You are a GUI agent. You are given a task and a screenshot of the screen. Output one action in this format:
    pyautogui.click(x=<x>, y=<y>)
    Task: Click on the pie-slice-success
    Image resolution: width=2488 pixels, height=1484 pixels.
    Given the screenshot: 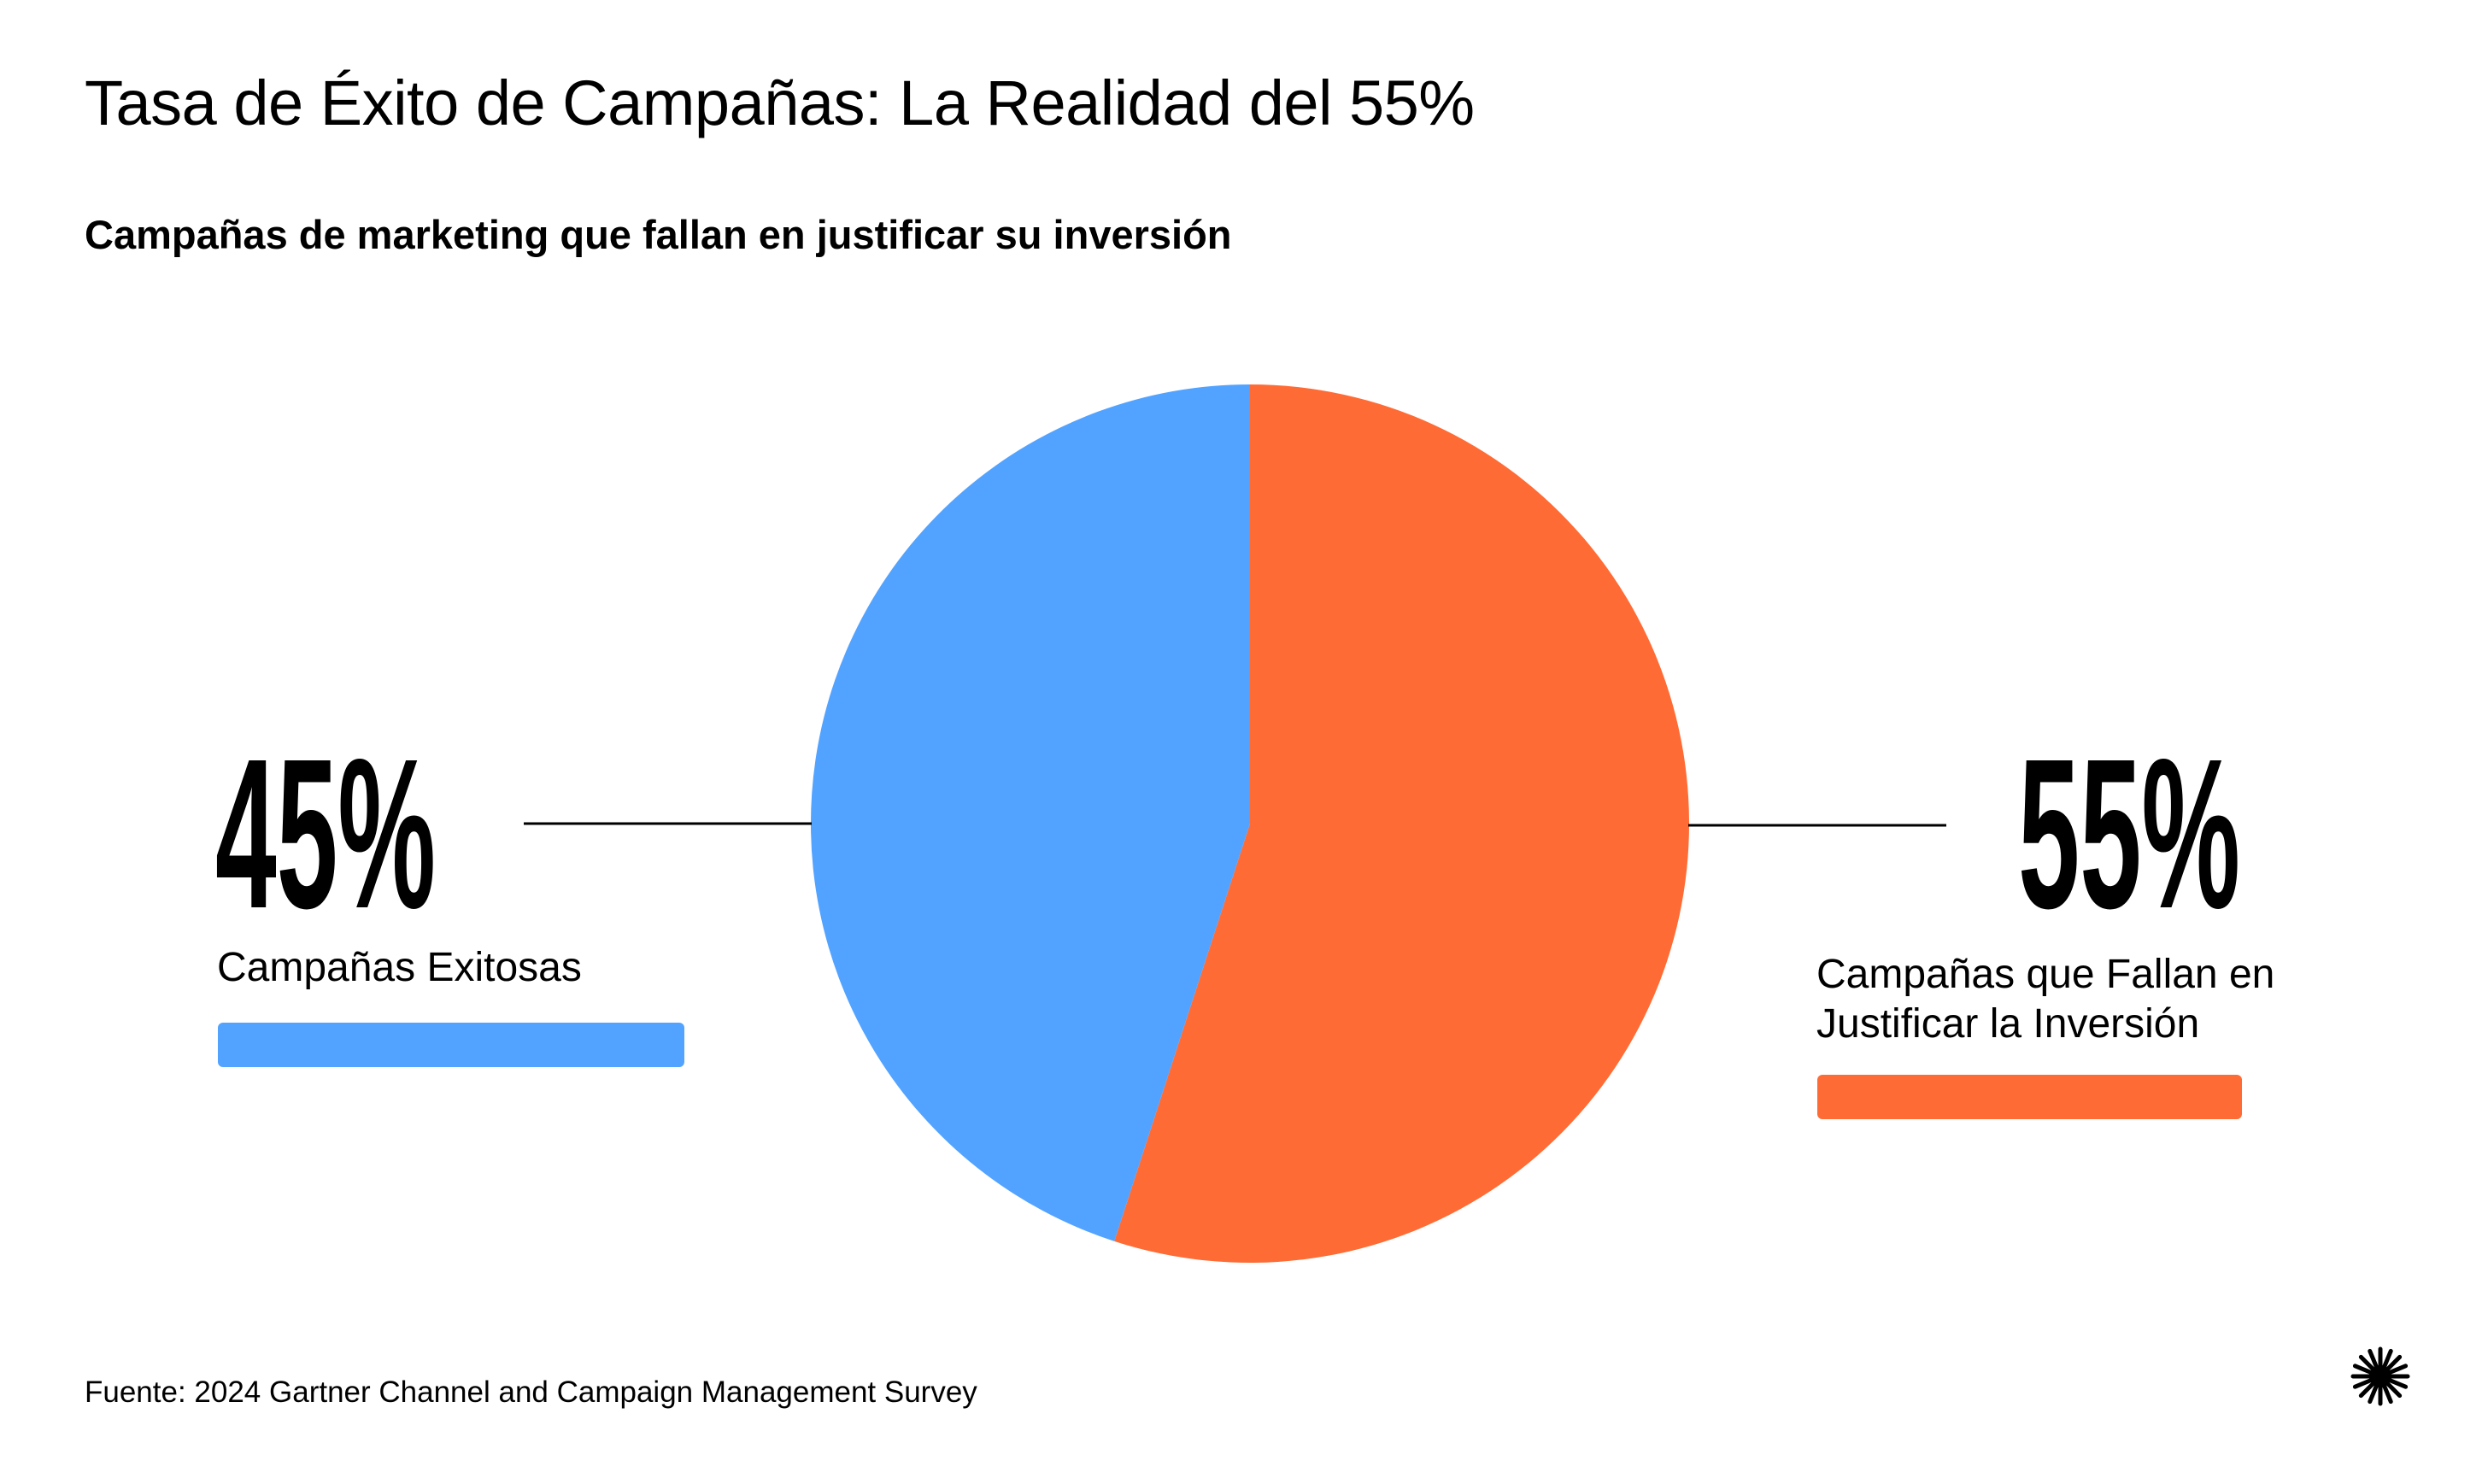 What is the action you would take?
    pyautogui.click(x=1030, y=813)
    